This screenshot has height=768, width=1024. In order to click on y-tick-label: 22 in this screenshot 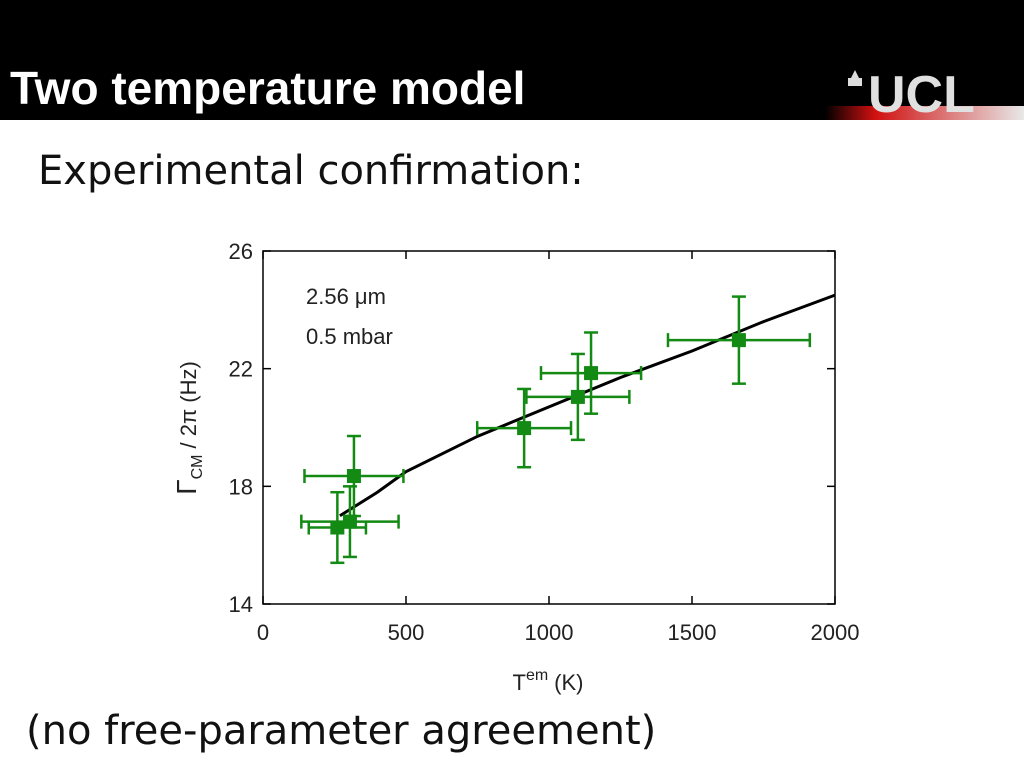, I will do `click(241, 369)`.